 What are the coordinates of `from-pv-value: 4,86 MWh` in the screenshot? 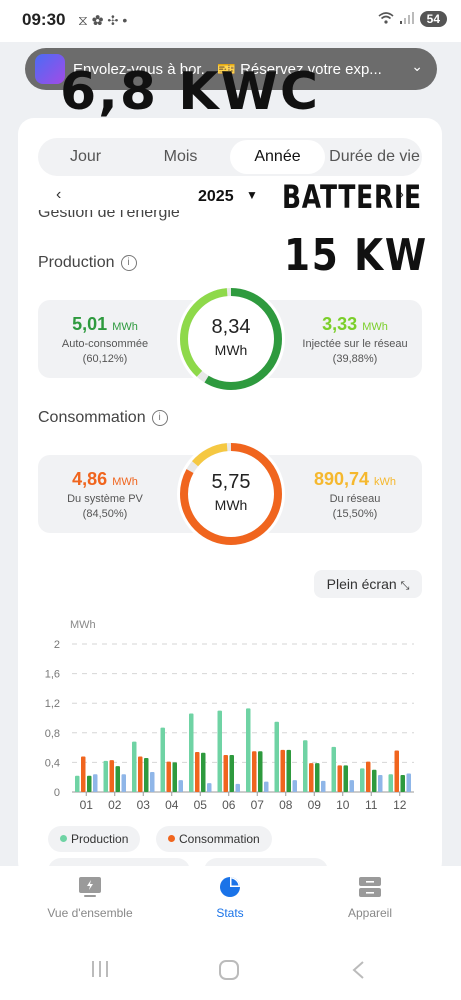 It's located at (105, 479).